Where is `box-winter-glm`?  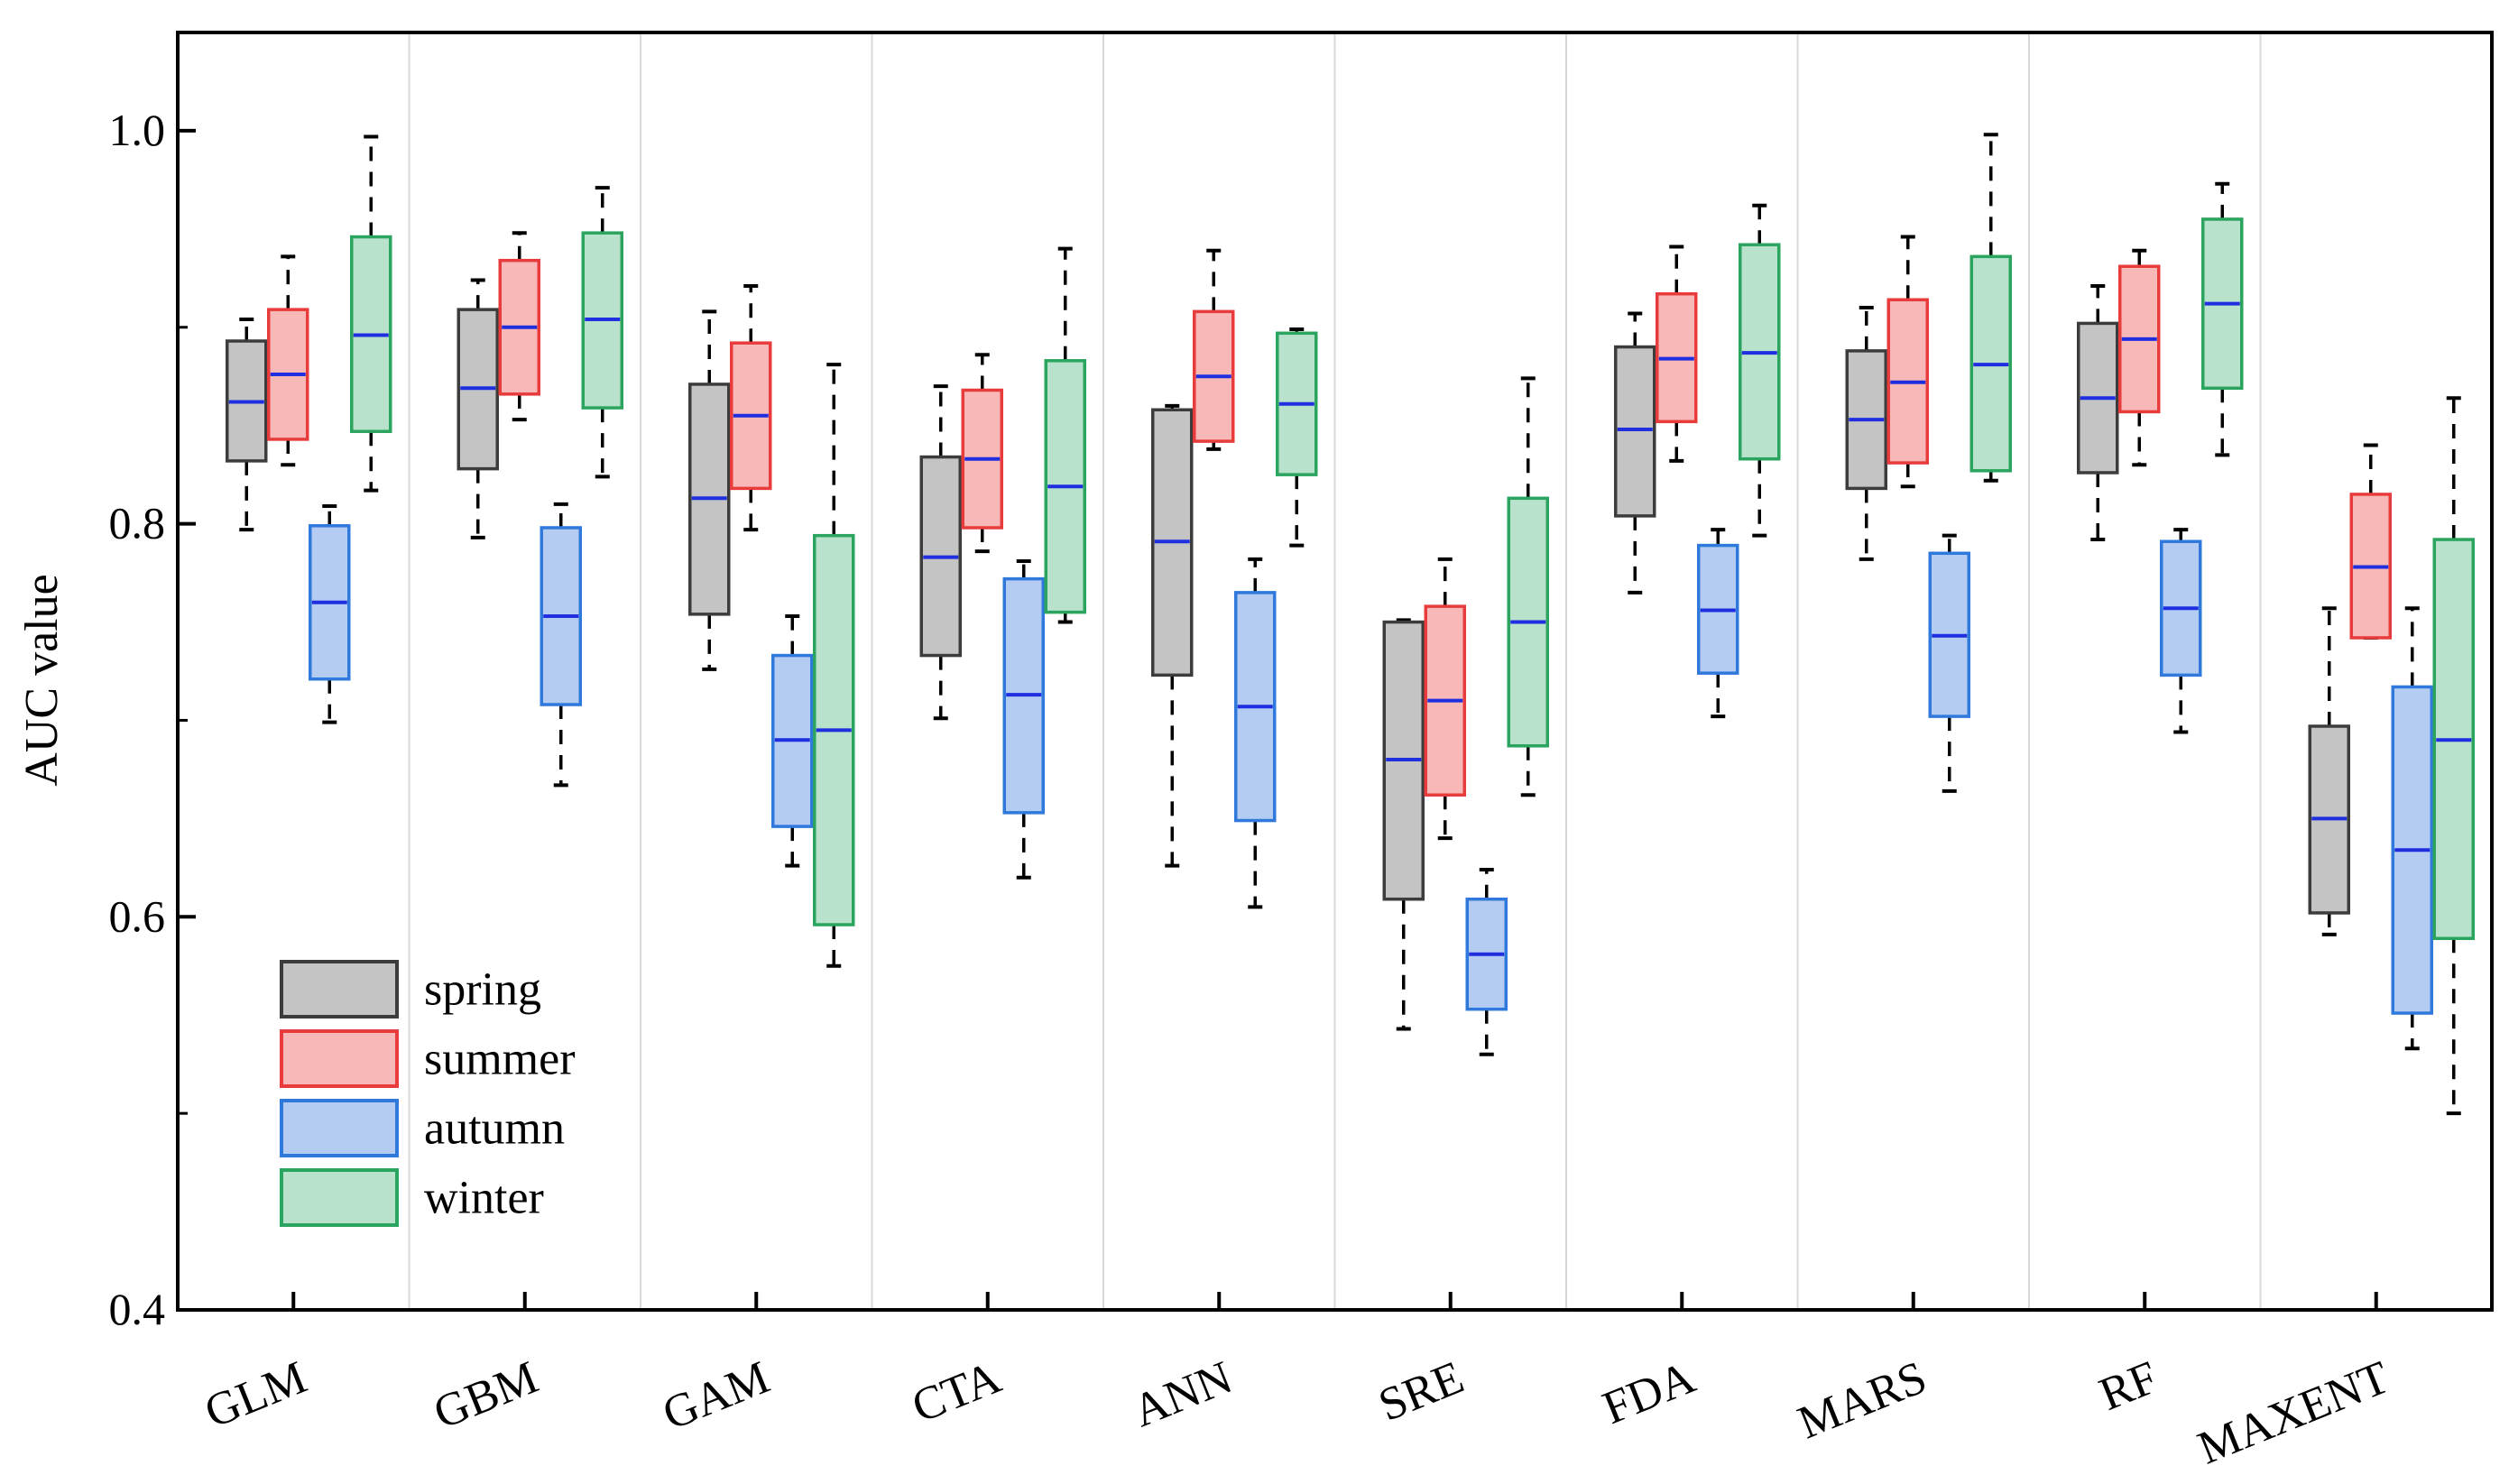 box-winter-glm is located at coordinates (371, 313).